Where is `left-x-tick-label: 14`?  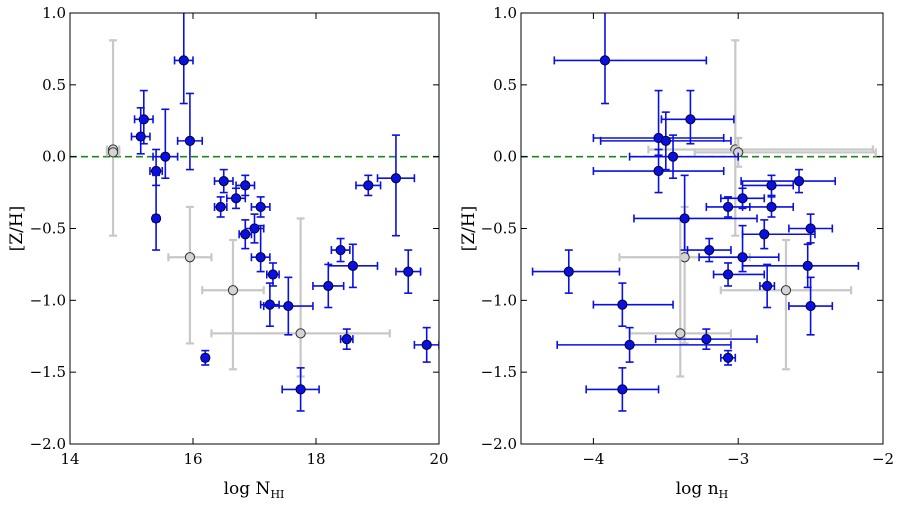
left-x-tick-label: 14 is located at coordinates (69, 459).